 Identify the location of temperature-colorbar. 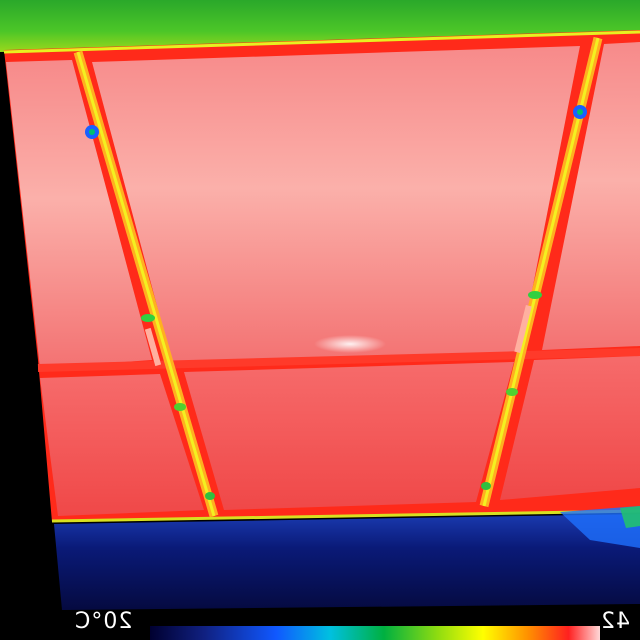
(375, 633).